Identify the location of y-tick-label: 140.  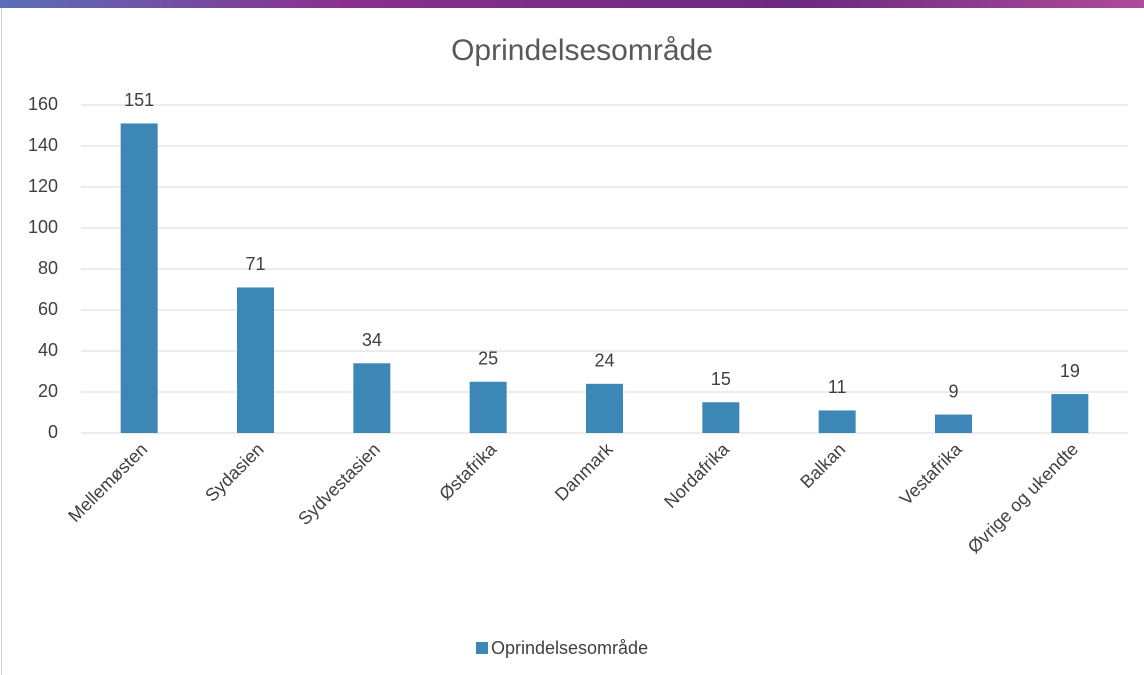
(43, 145).